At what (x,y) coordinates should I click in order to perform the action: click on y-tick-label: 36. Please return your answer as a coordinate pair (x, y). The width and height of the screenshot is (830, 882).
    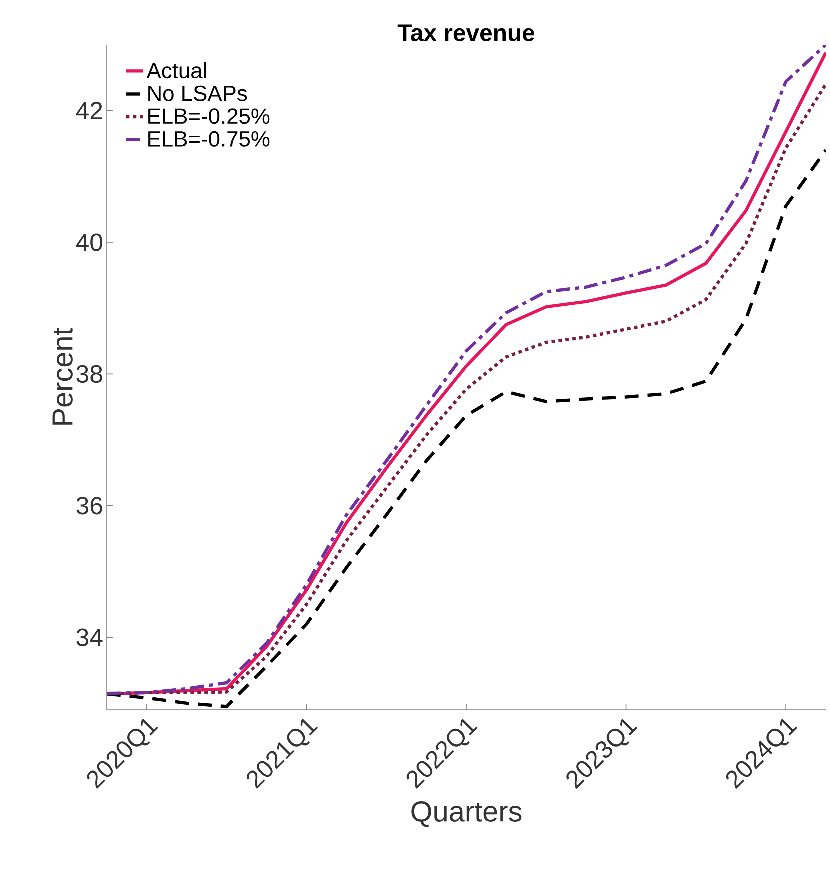
    Looking at the image, I should click on (89, 506).